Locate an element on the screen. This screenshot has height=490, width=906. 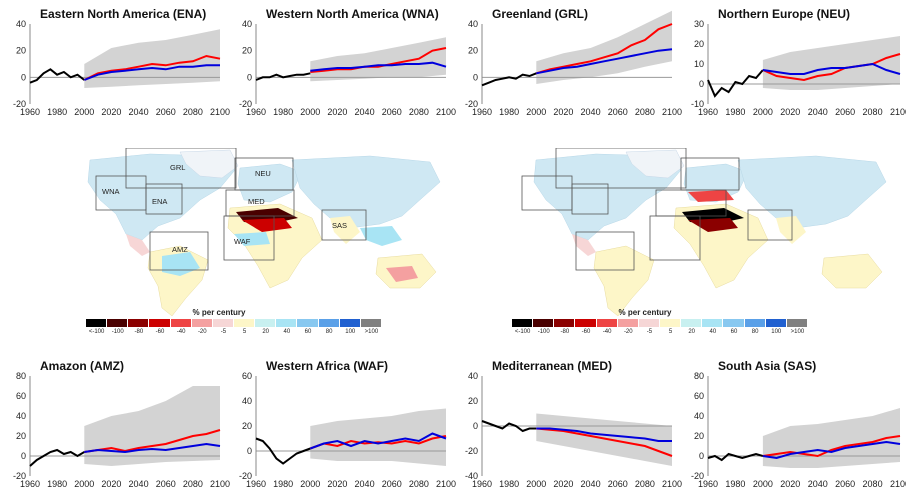
legend-swatches-left is located at coordinates (234, 323).